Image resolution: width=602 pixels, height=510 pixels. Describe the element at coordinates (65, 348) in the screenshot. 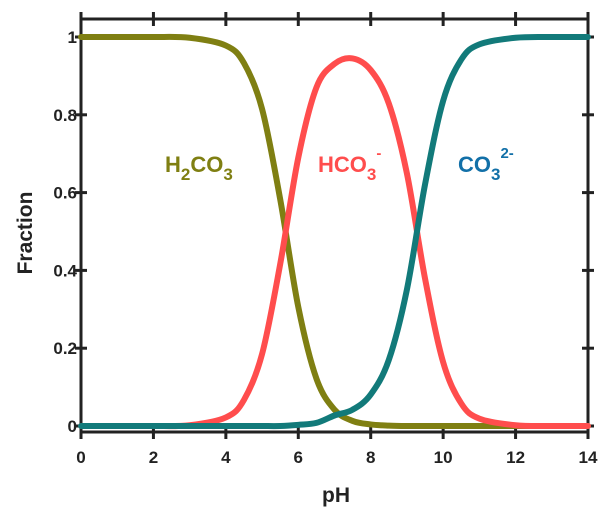

I see `y-tick-label: 0.2` at that location.